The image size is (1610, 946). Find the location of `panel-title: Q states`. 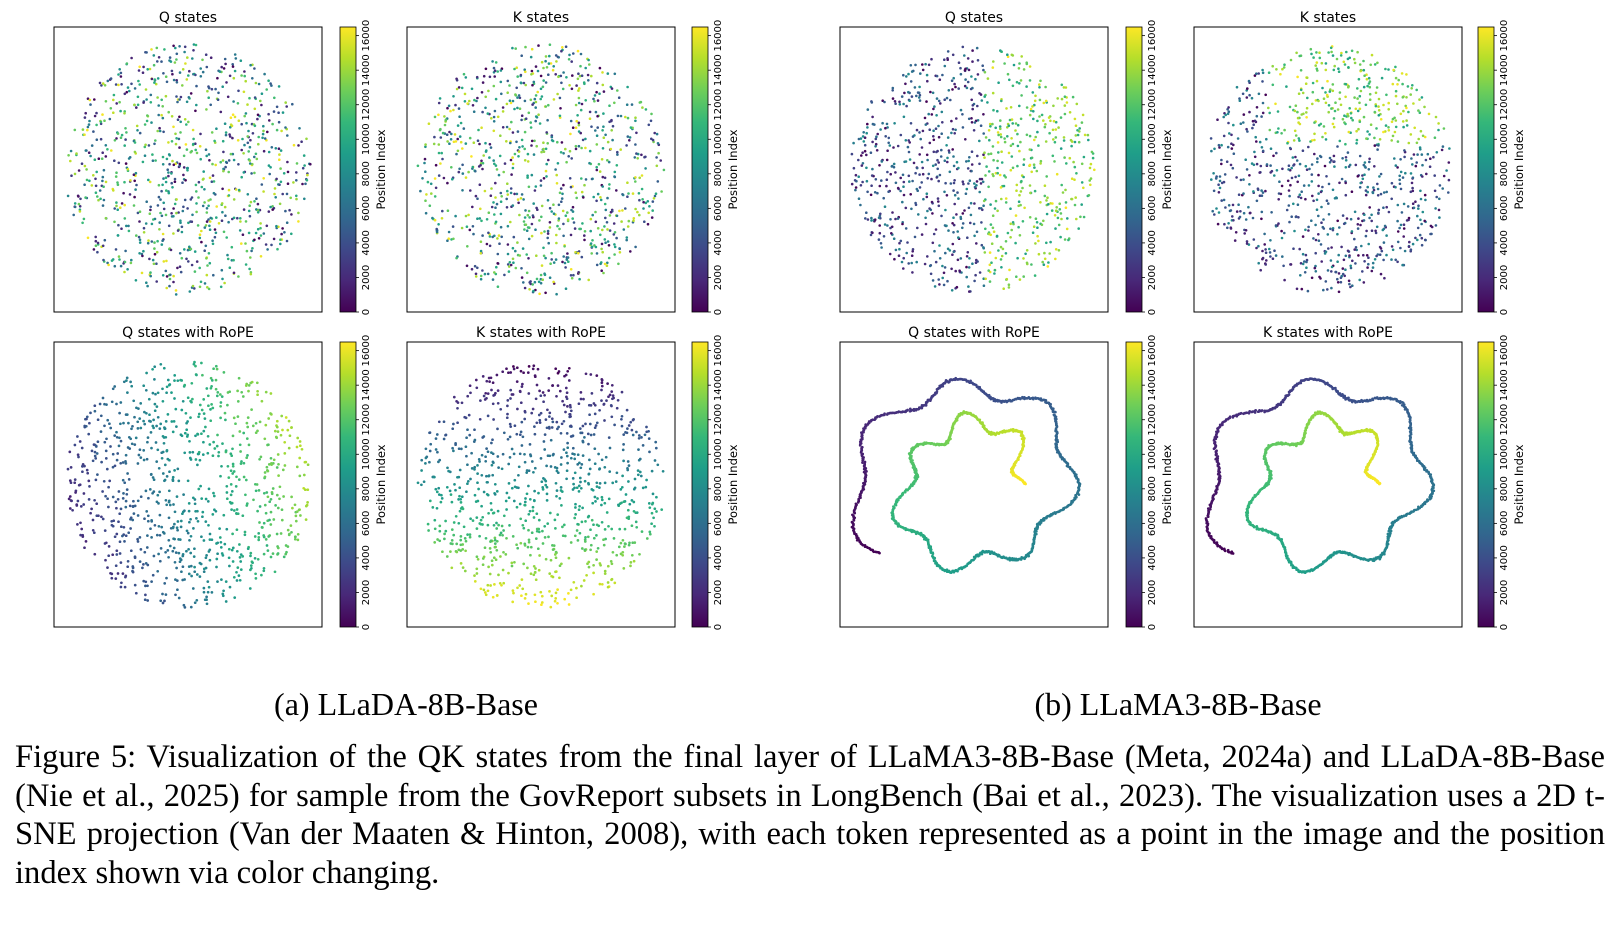

panel-title: Q states is located at coordinates (188, 18).